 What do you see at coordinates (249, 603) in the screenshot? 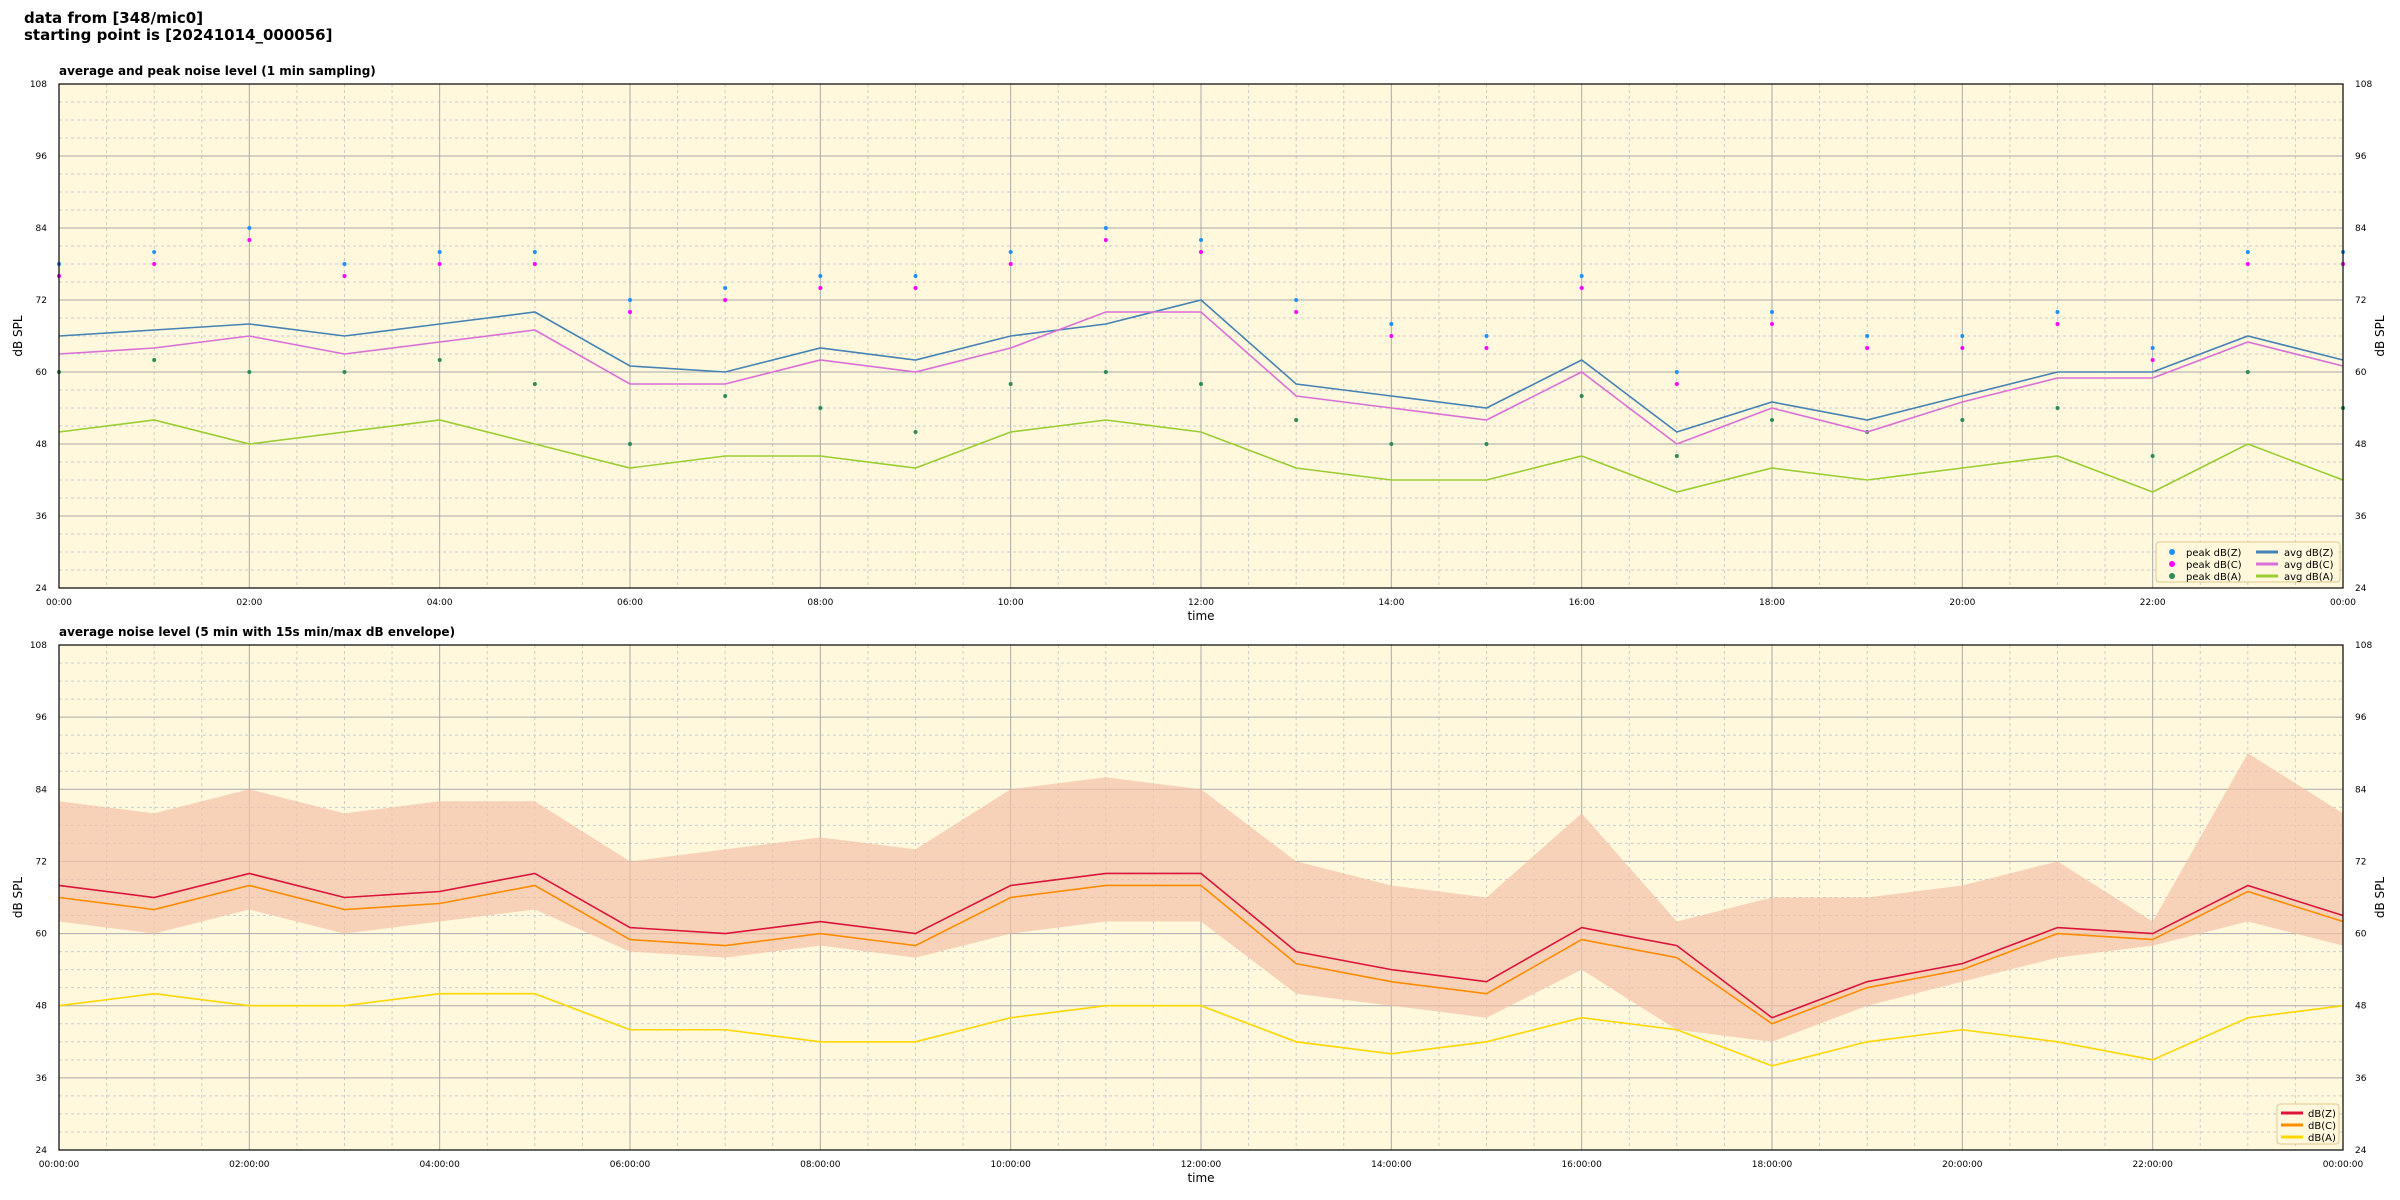
I see `x-tick-label: 02:00` at bounding box center [249, 603].